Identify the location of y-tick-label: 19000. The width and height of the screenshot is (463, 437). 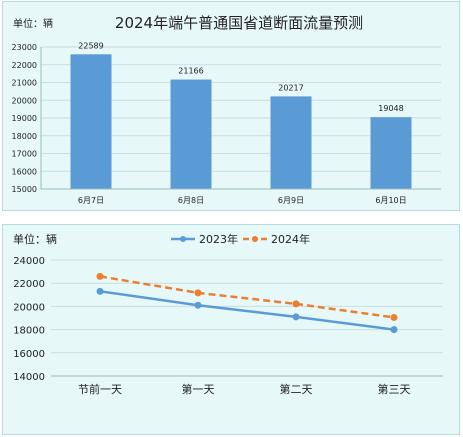
(24, 118).